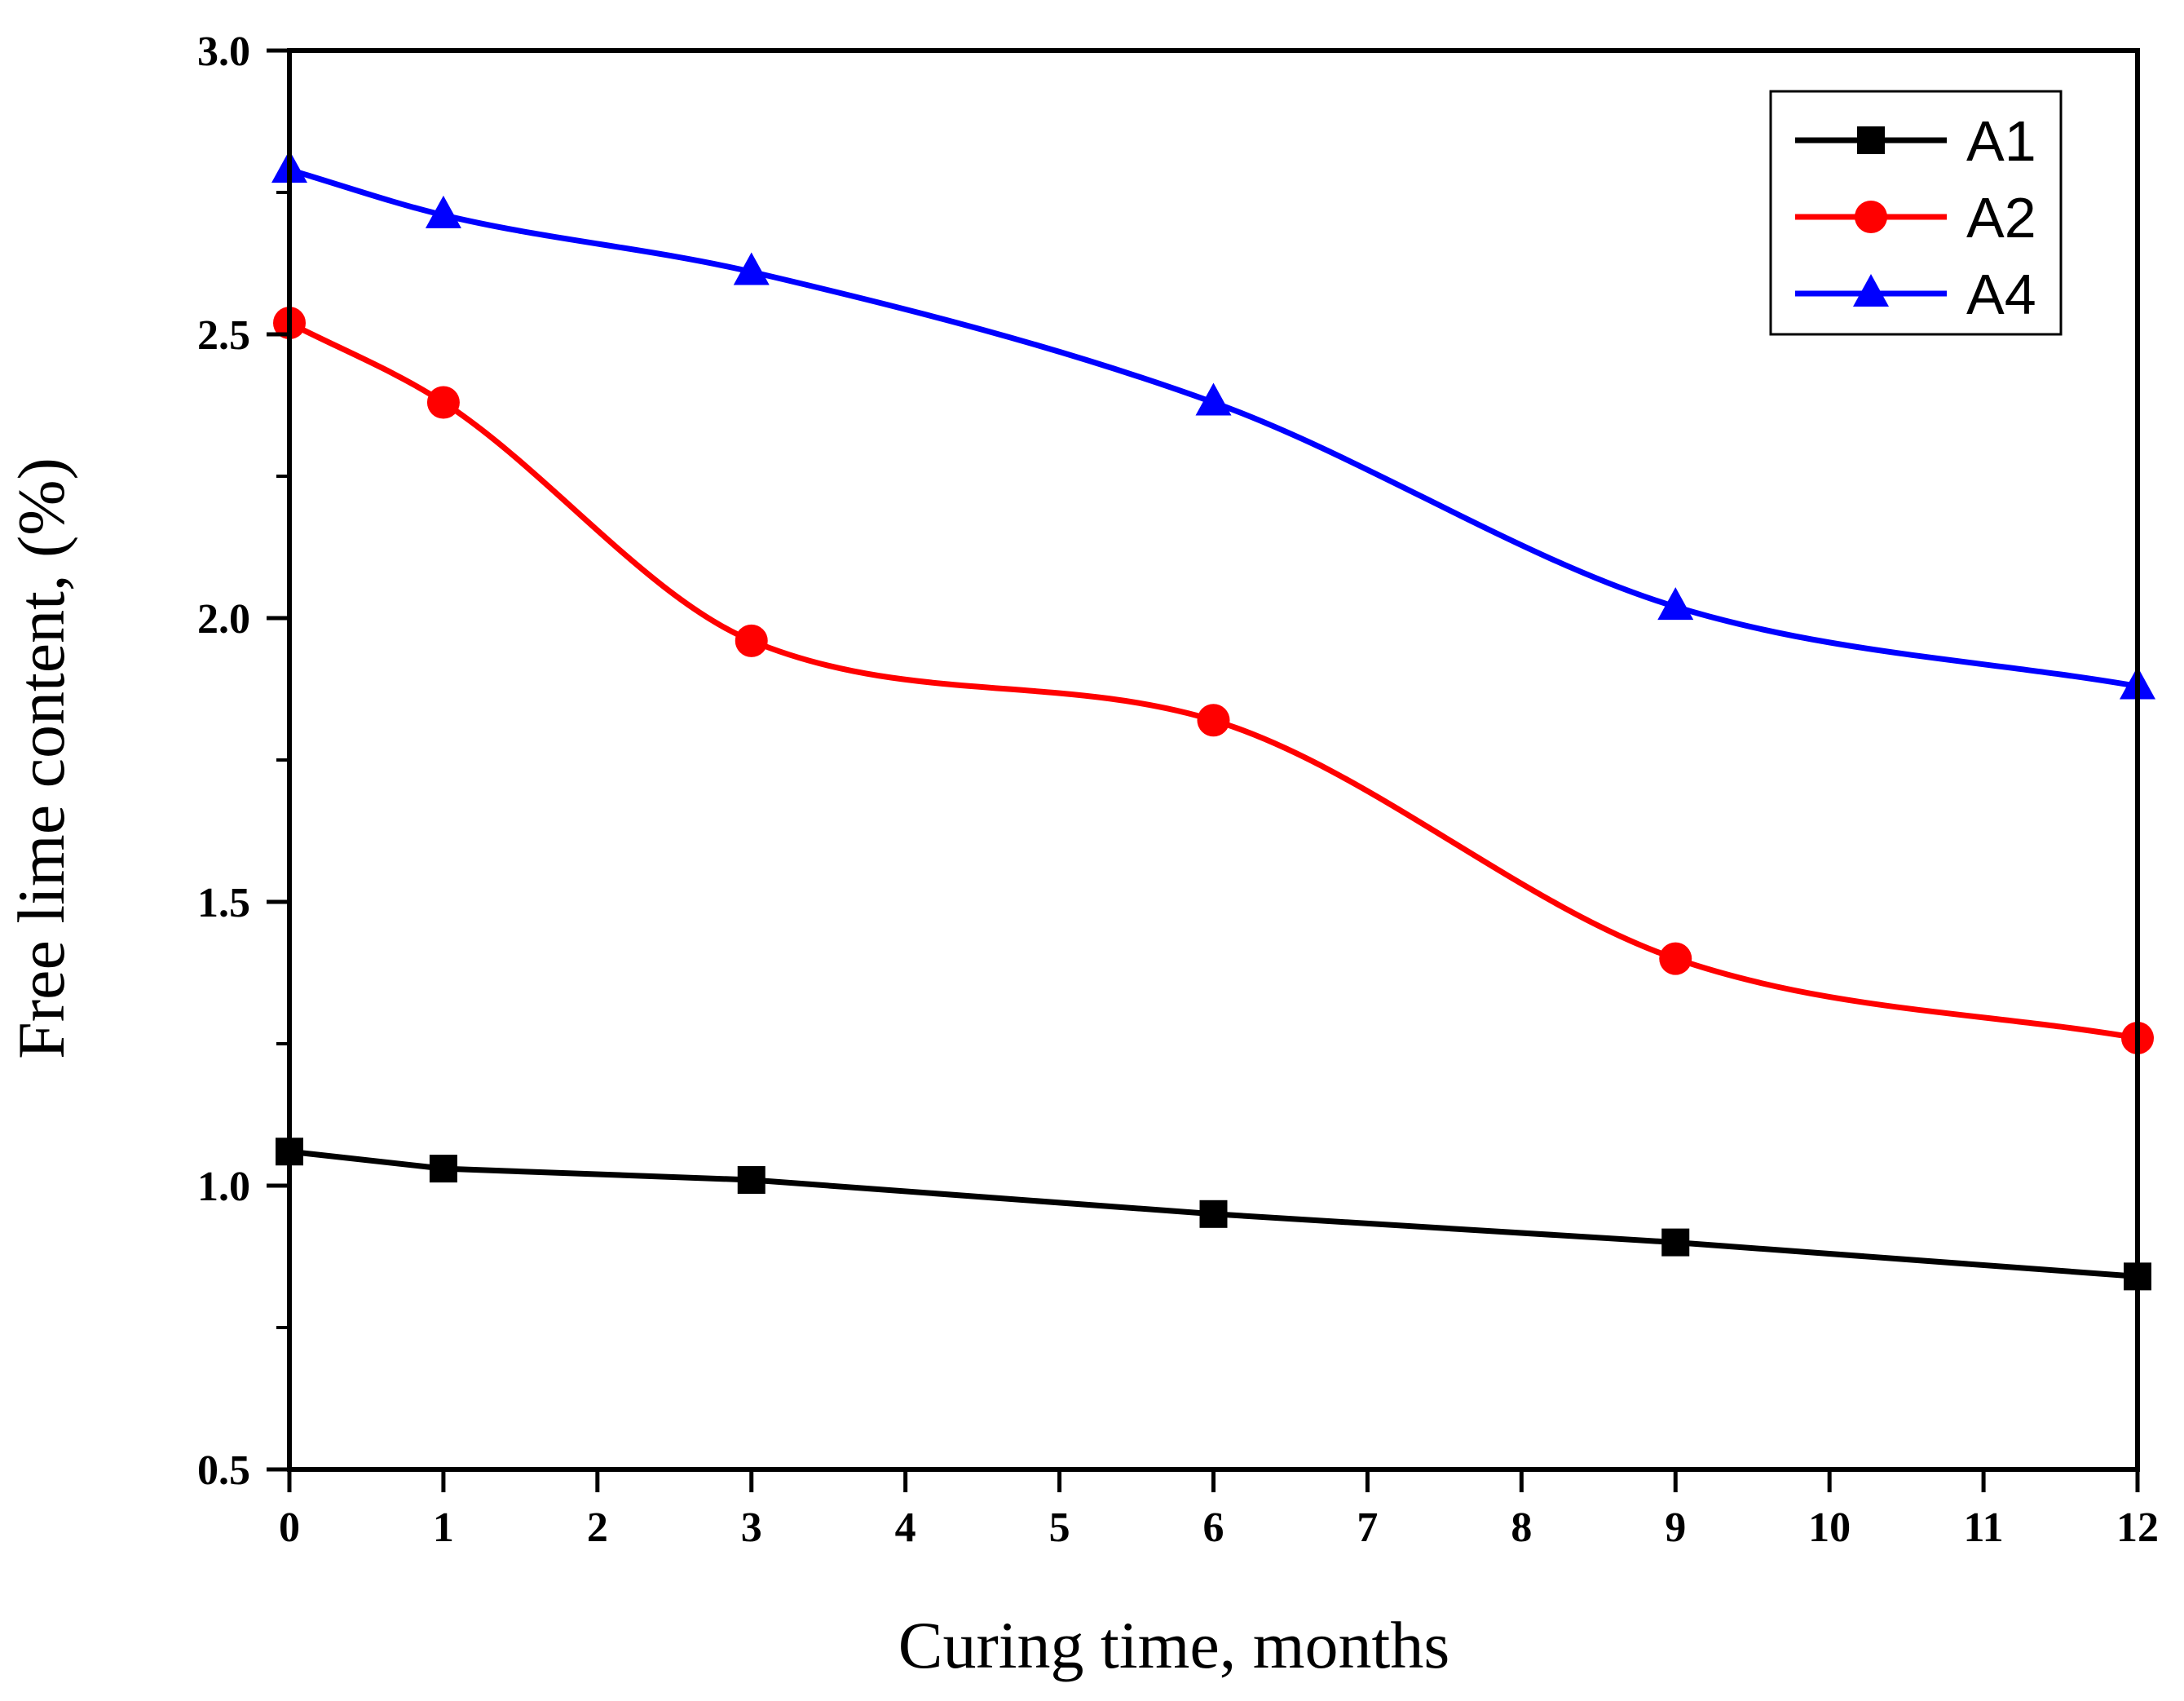 The image size is (2184, 1701). I want to click on x-tick-label: 11, so click(1984, 1527).